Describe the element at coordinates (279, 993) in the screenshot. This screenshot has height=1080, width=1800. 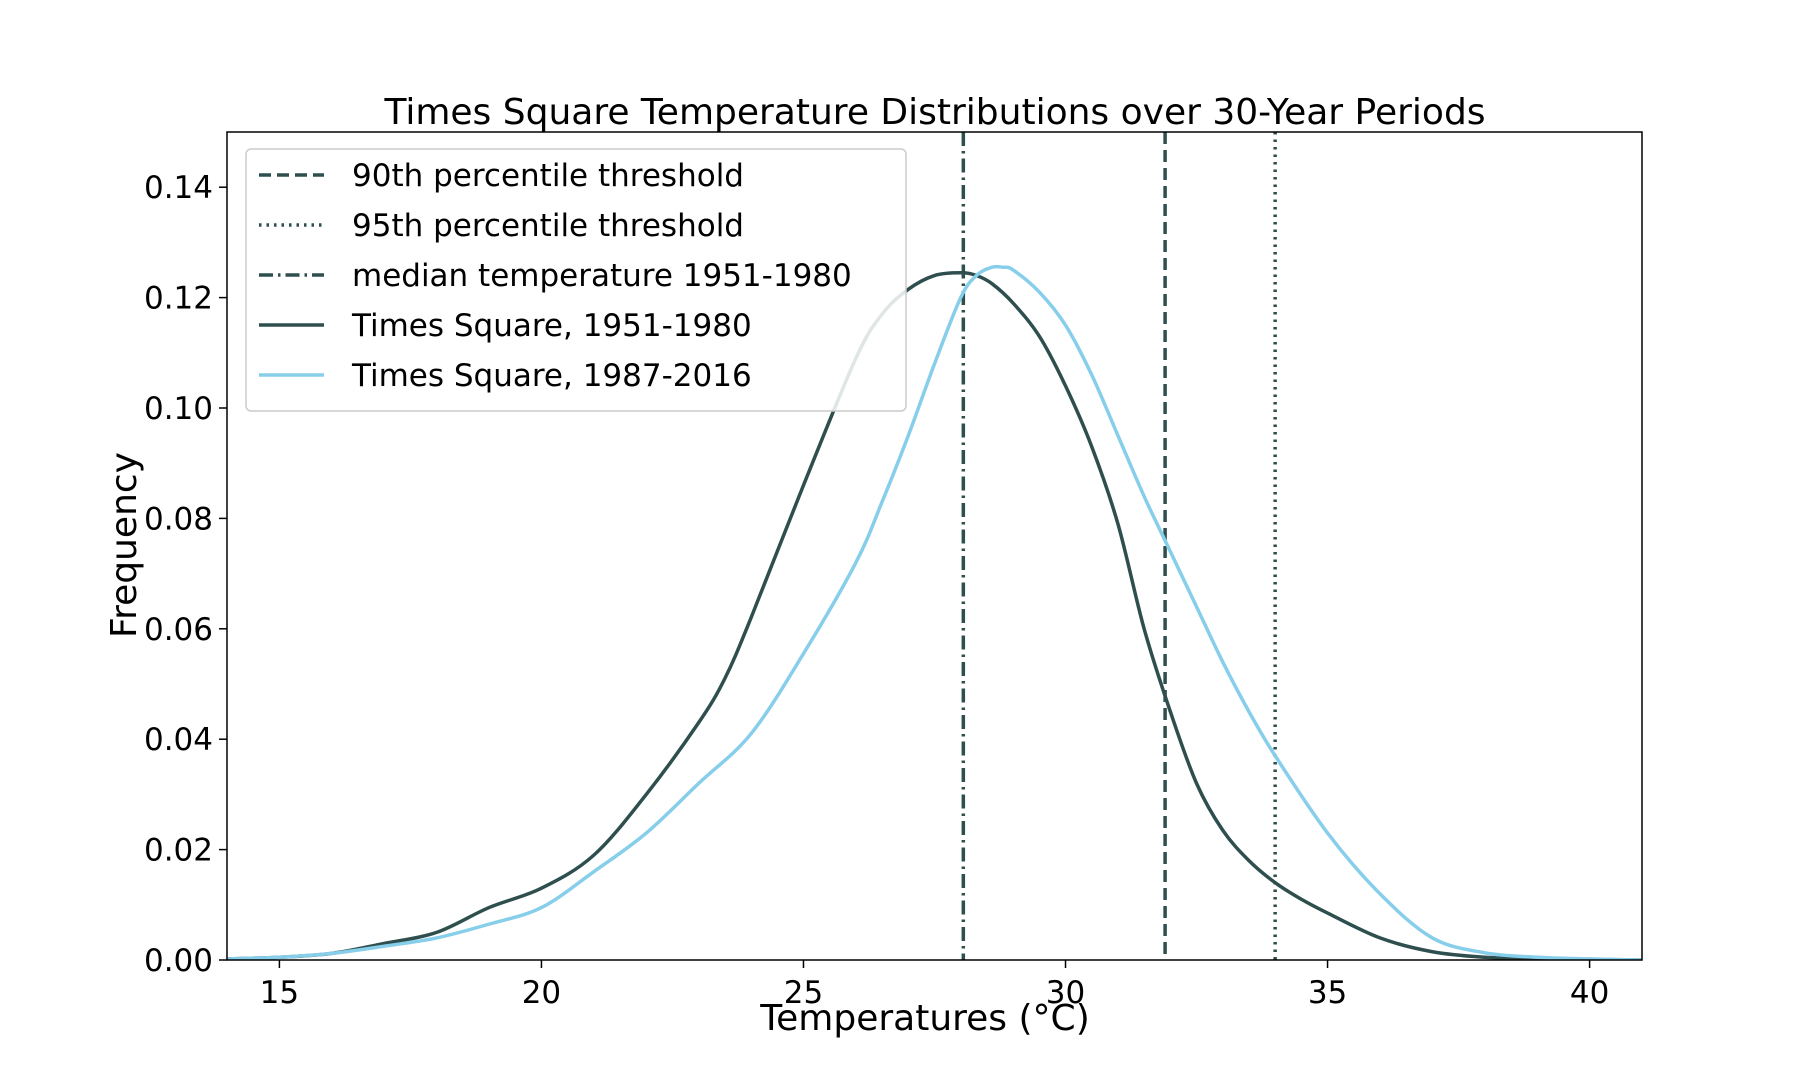
I see `x-tick-label: 15` at that location.